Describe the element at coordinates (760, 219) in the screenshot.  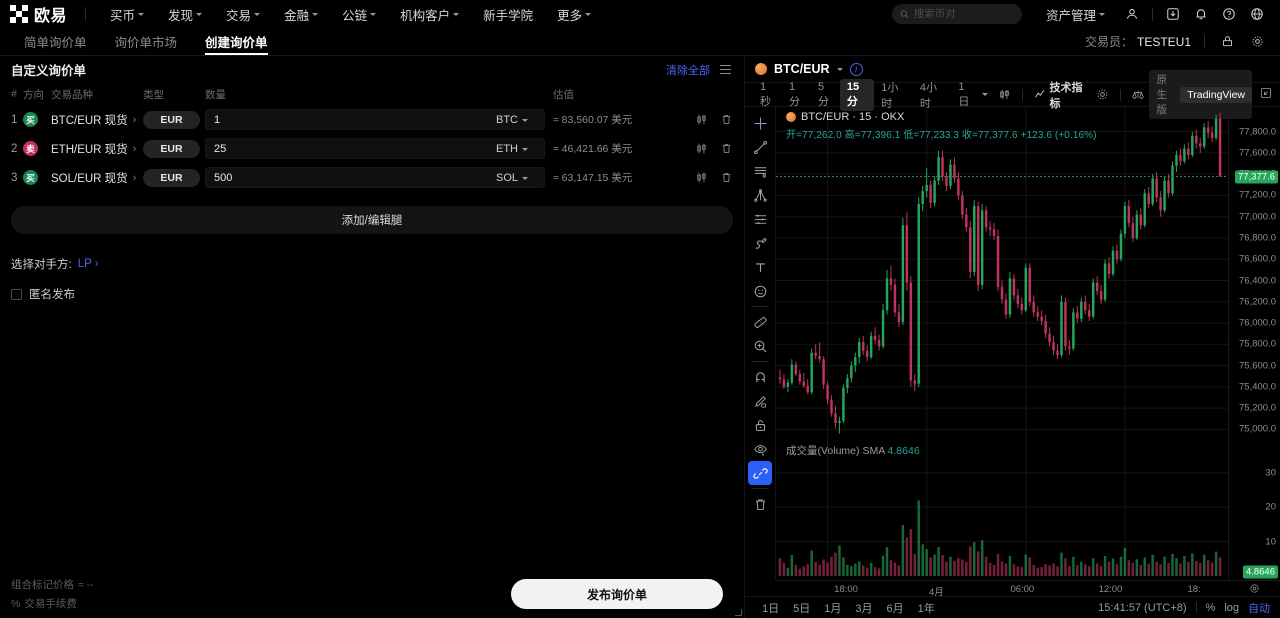
I see `fib-retracement-icon` at that location.